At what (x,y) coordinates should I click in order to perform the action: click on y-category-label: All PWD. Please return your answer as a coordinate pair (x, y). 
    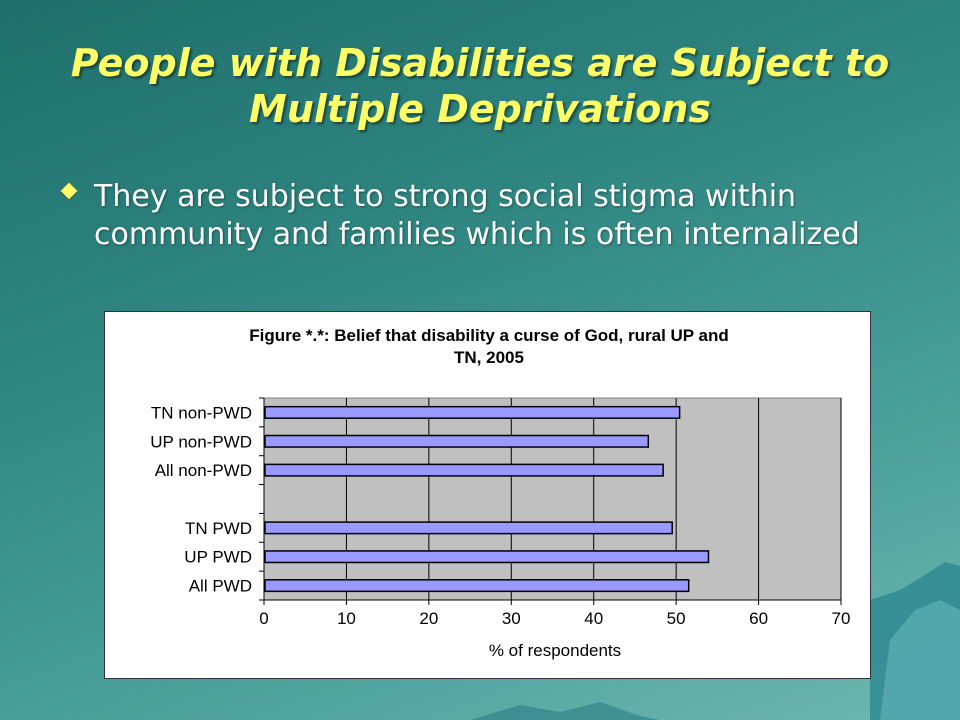
    Looking at the image, I should click on (220, 586).